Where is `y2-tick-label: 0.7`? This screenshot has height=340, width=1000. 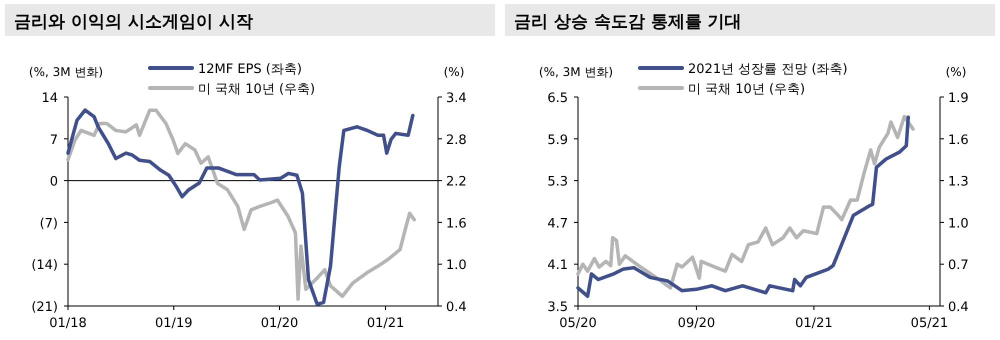
y2-tick-label: 0.7 is located at coordinates (958, 266).